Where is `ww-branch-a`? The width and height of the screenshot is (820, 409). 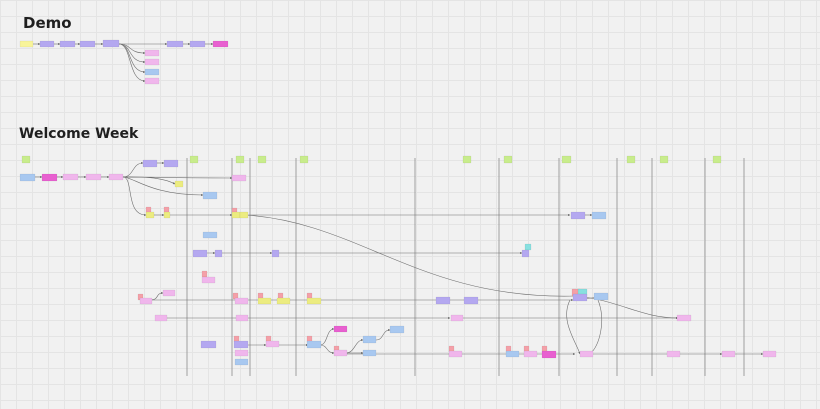 ww-branch-a is located at coordinates (150, 163).